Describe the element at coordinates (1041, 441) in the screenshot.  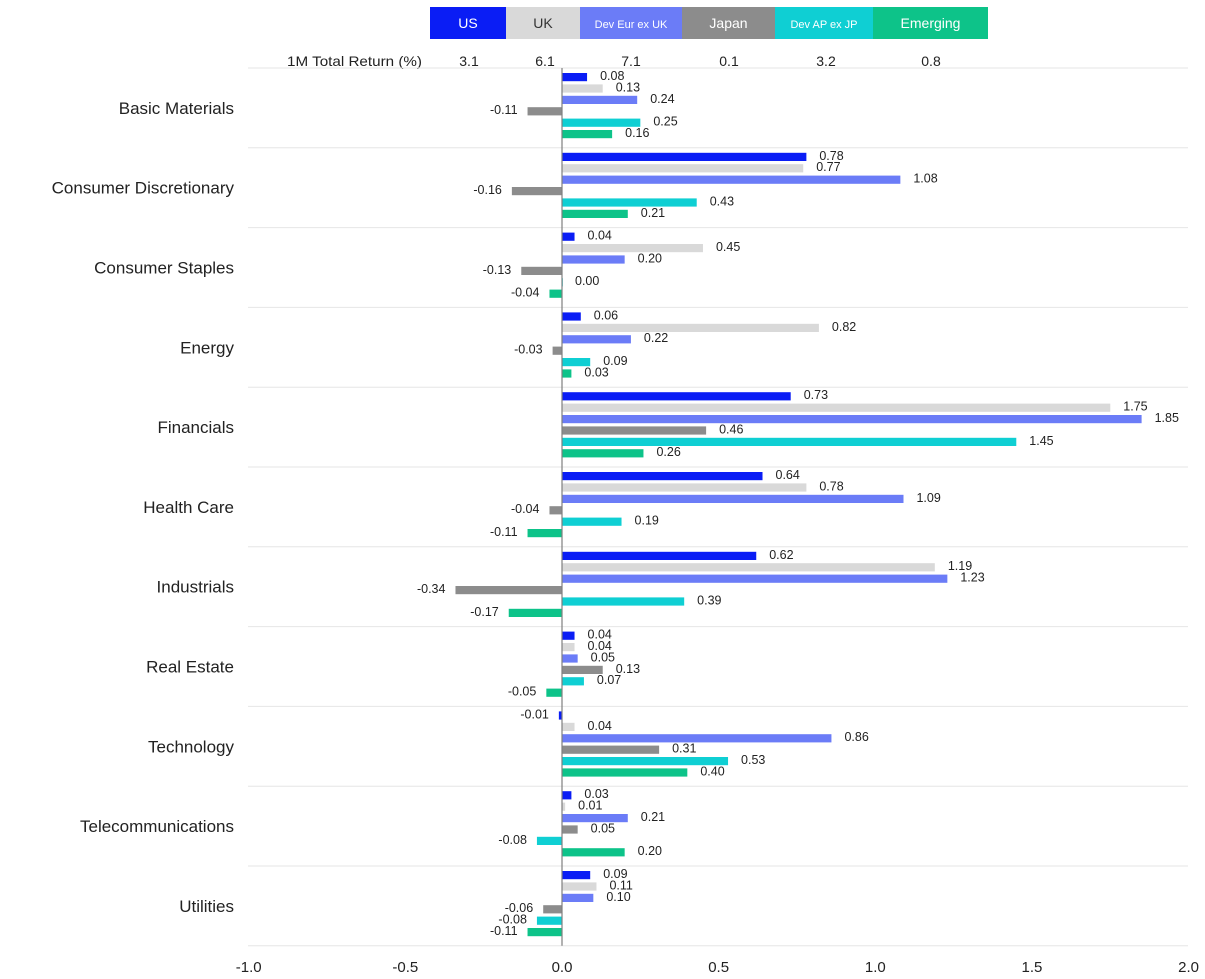
I see `value-label-4-4: 1.45` at that location.